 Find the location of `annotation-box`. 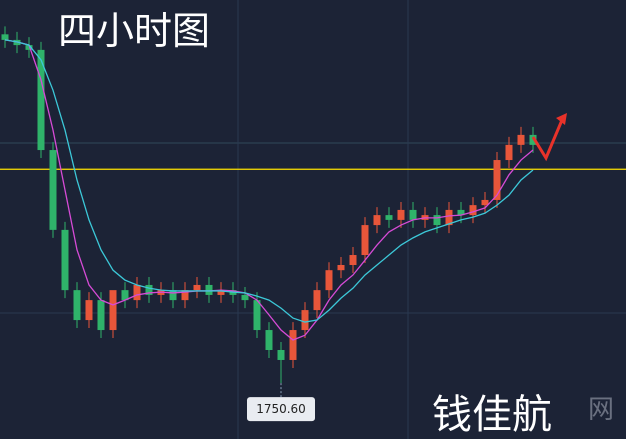

annotation-box is located at coordinates (281, 409).